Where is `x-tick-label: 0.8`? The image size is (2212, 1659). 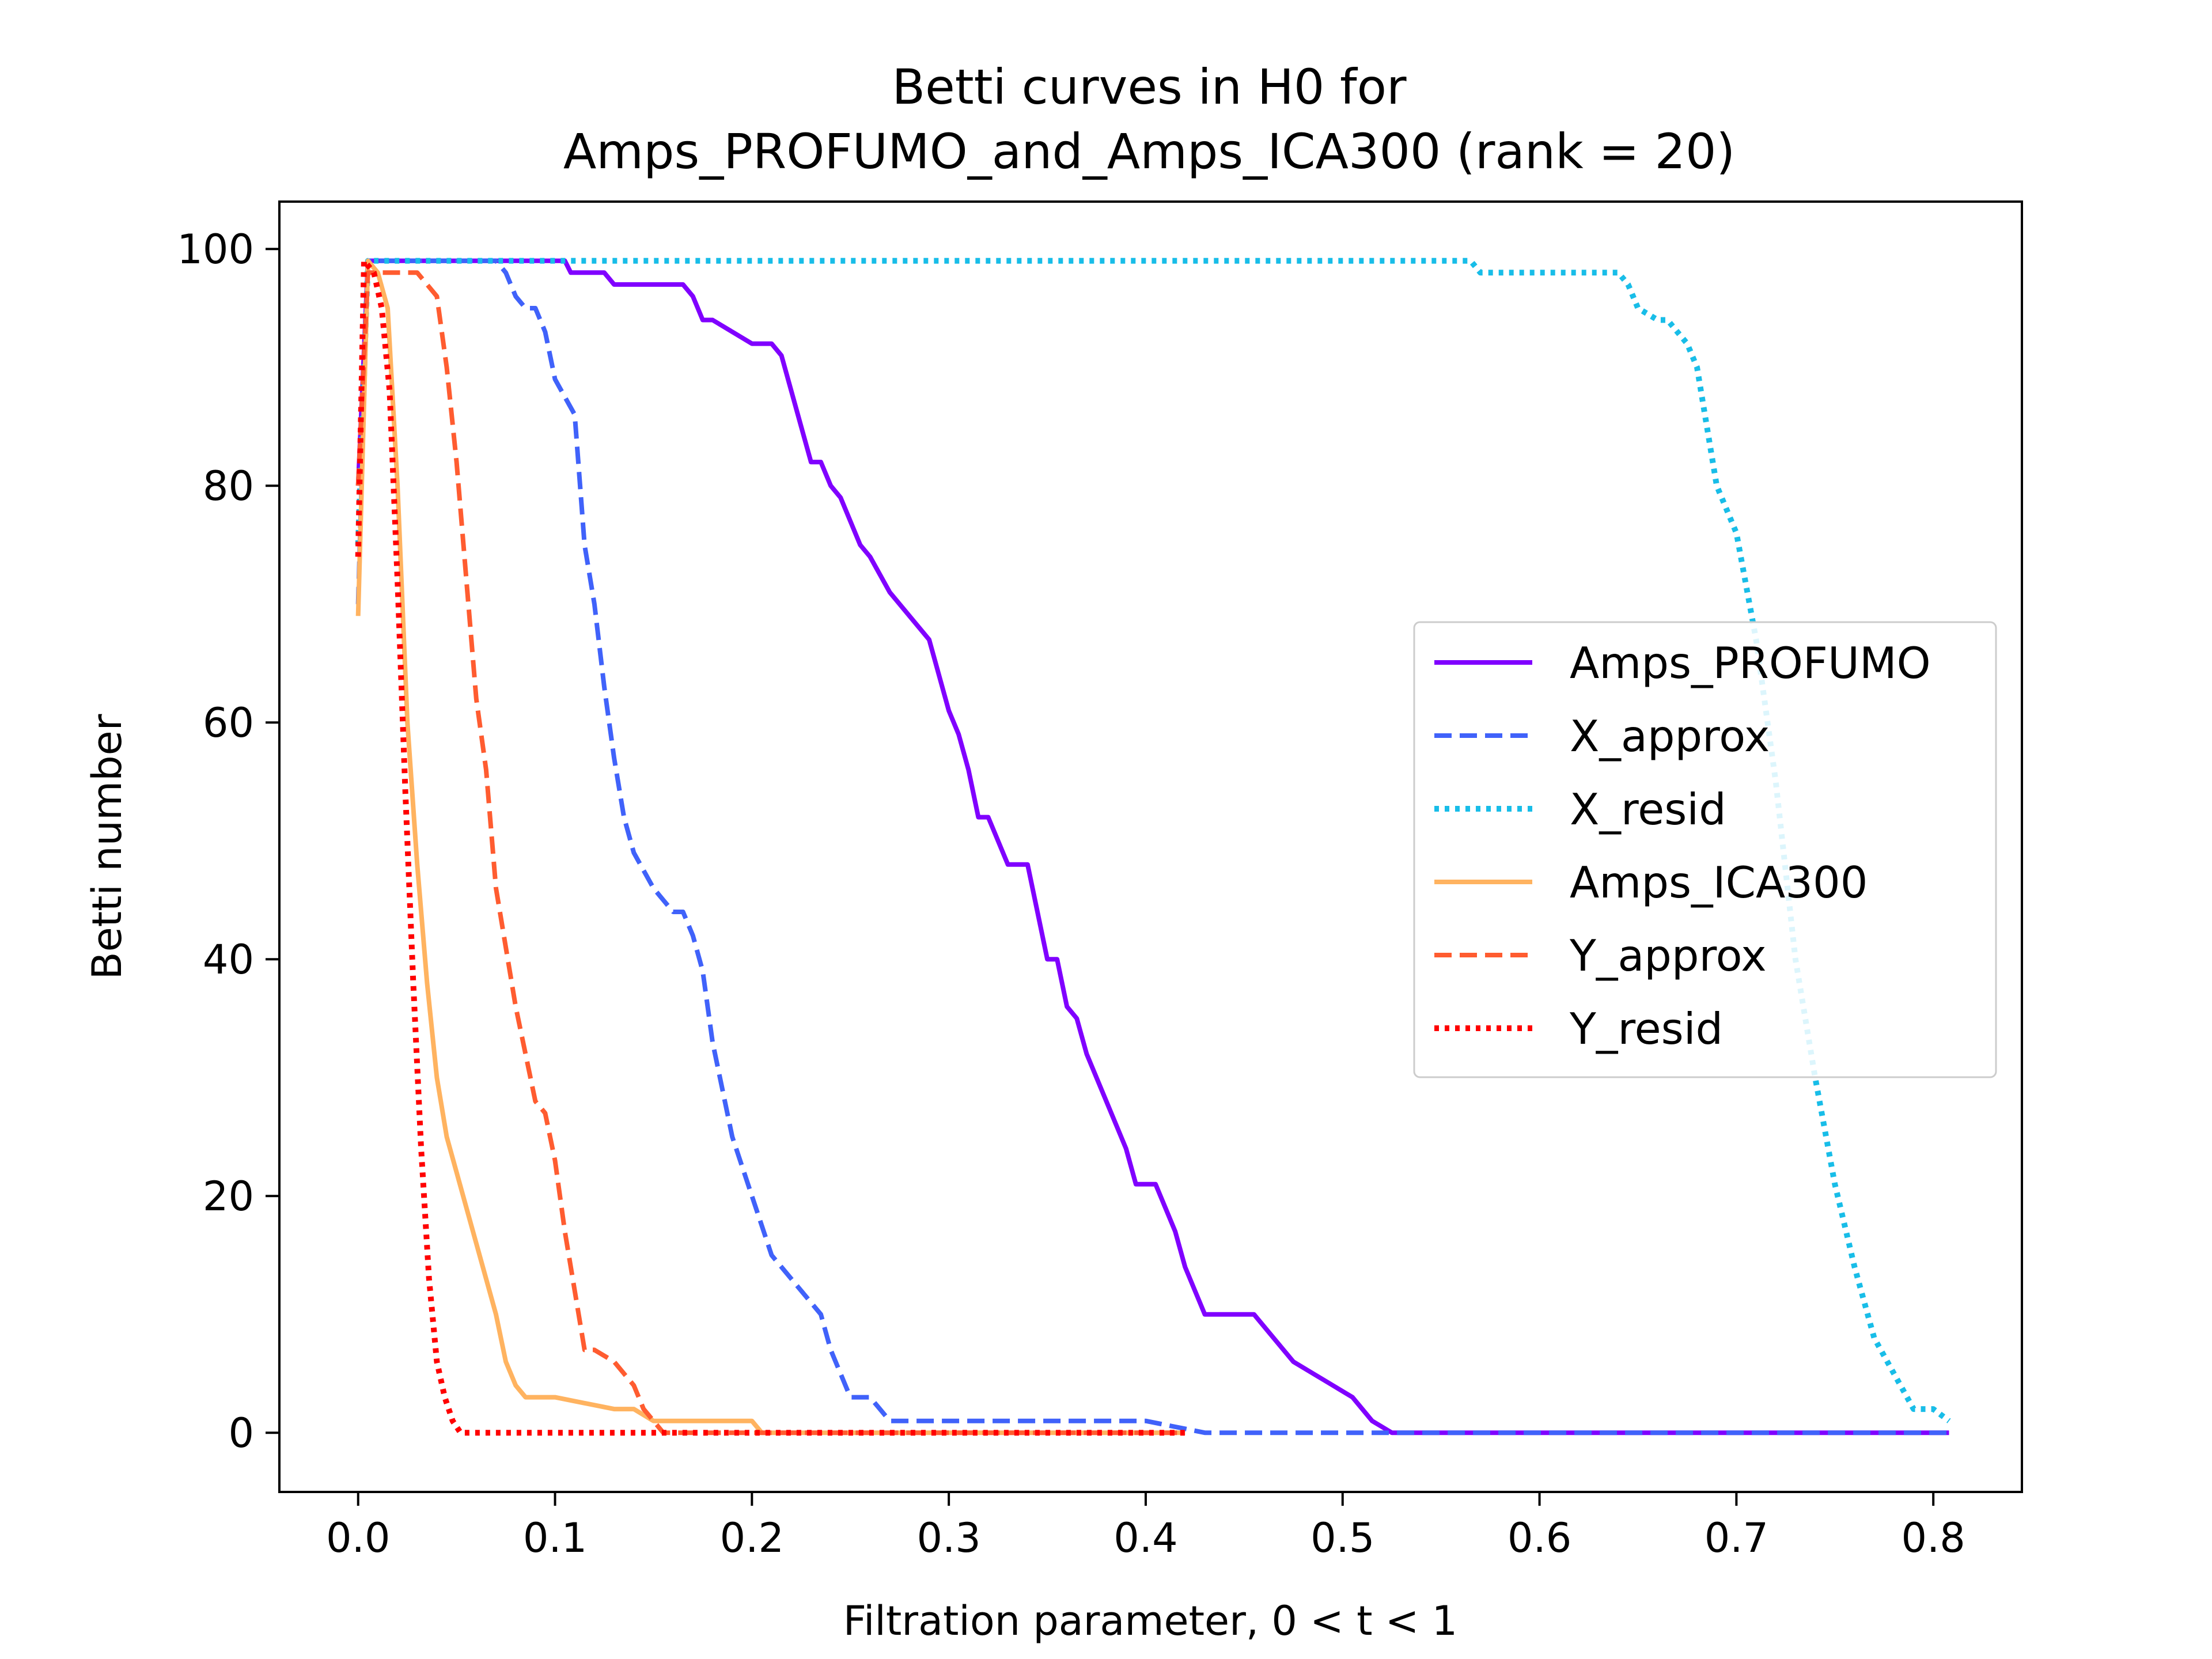 x-tick-label: 0.8 is located at coordinates (1933, 1538).